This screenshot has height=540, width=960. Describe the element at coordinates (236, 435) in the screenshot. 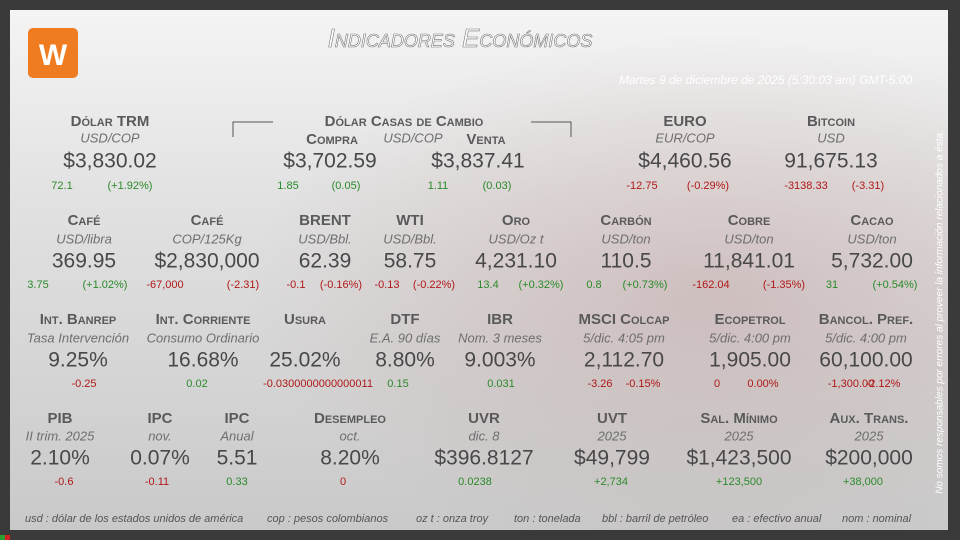

I see `unit: Anual` at that location.